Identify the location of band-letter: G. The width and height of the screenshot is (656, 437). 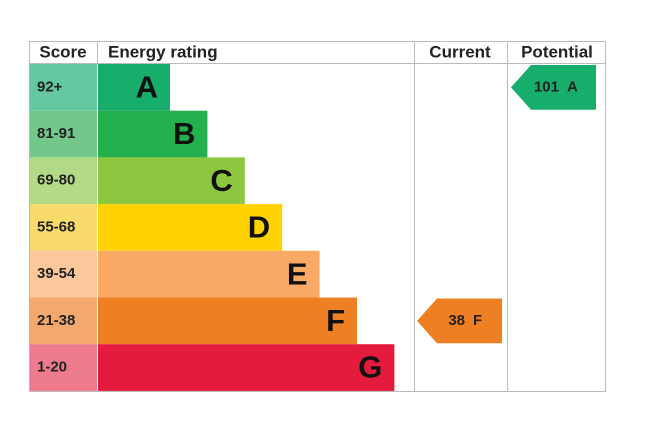
(370, 367).